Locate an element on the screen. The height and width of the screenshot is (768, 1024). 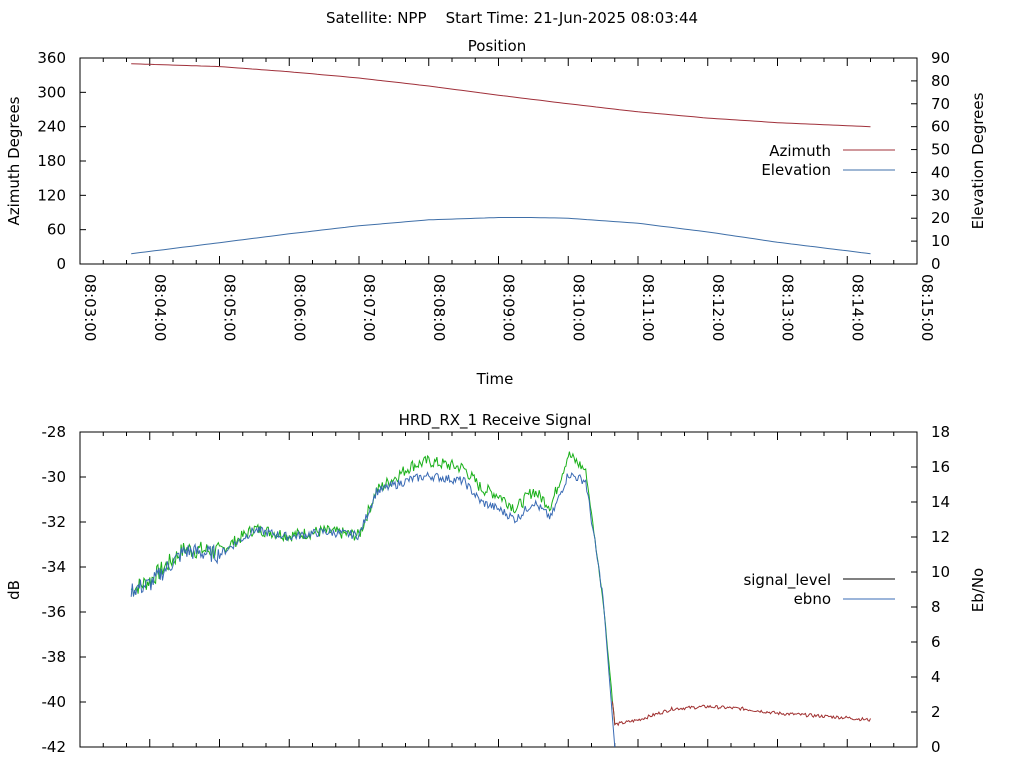
signal-ytick-label: -32 is located at coordinates (54, 522).